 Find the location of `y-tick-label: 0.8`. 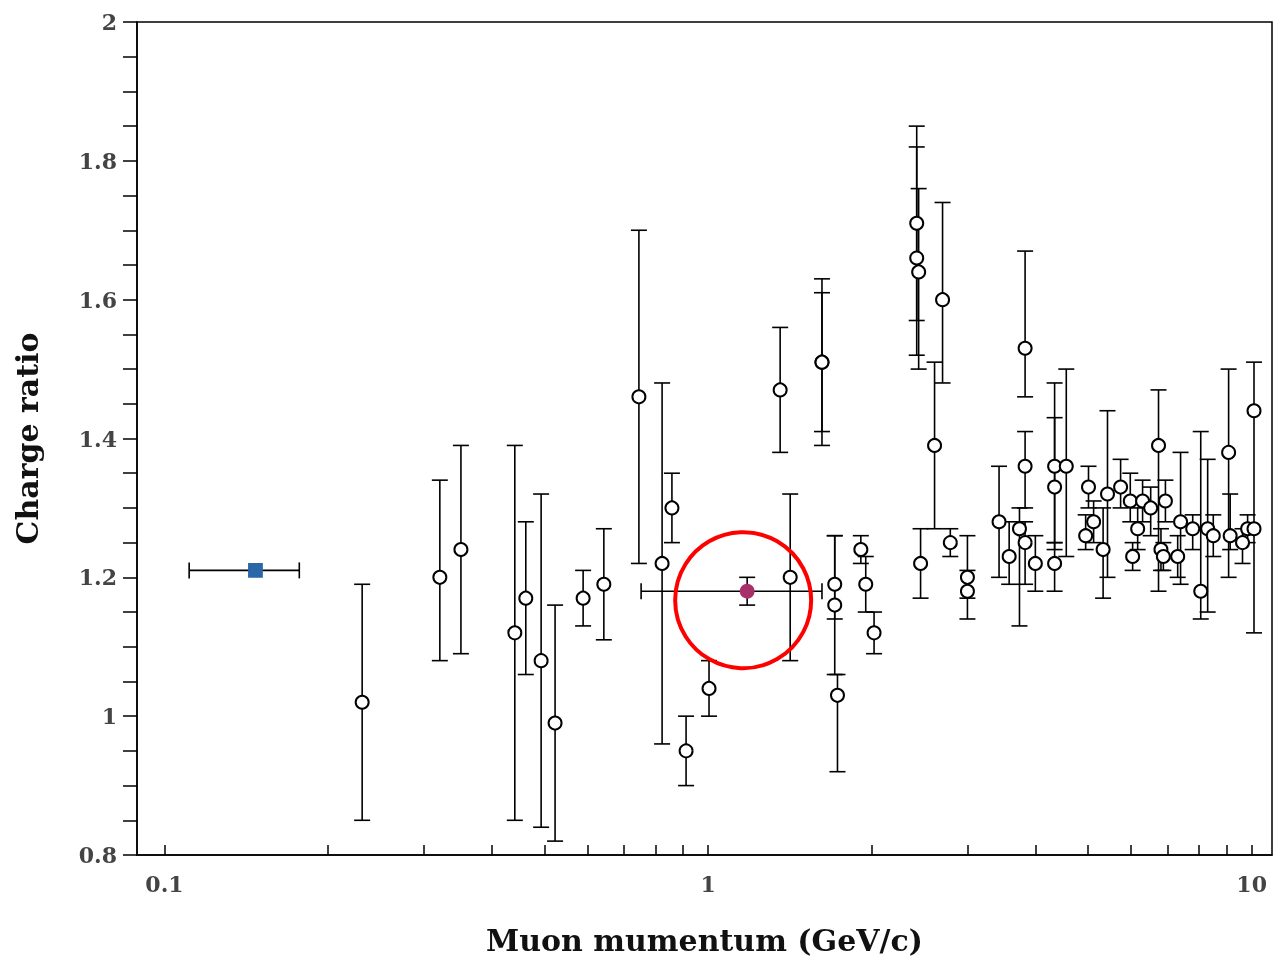

y-tick-label: 0.8 is located at coordinates (97, 855).